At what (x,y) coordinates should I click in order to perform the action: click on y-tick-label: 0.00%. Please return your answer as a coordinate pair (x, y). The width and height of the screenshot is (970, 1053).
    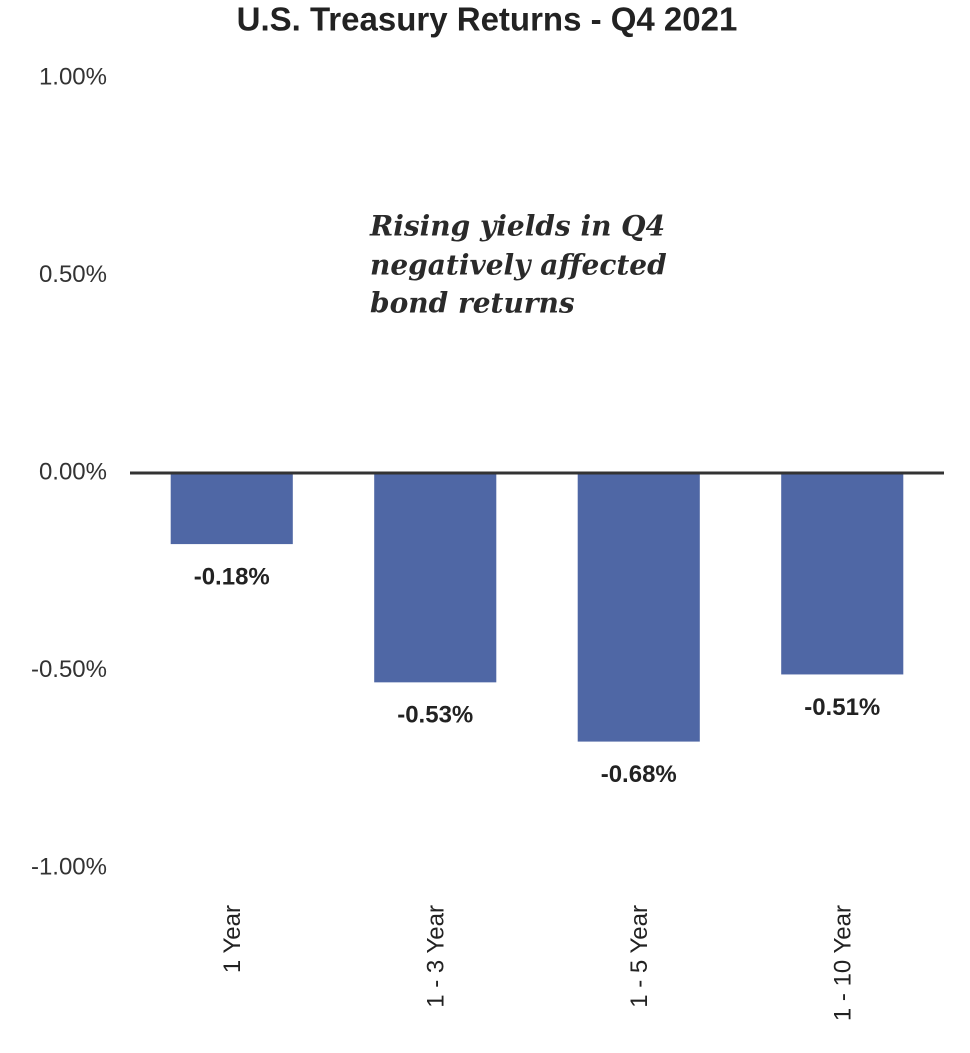
    Looking at the image, I should click on (73, 471).